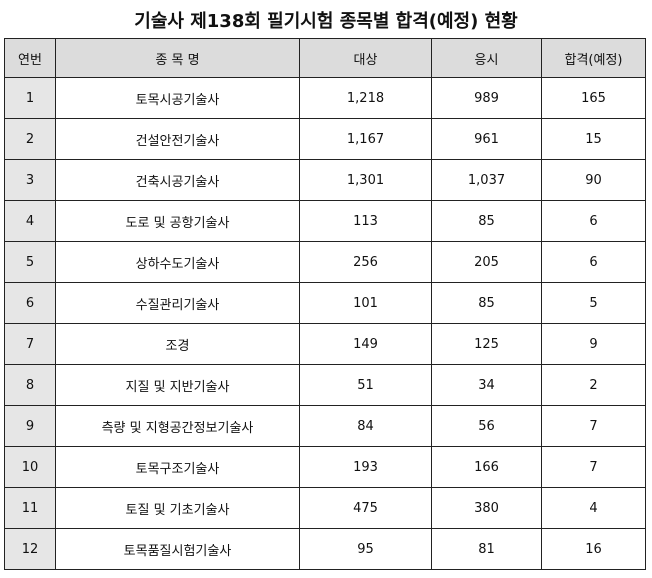 The height and width of the screenshot is (578, 652). What do you see at coordinates (177, 262) in the screenshot?
I see `cell-item-name: 상하수도기술사` at bounding box center [177, 262].